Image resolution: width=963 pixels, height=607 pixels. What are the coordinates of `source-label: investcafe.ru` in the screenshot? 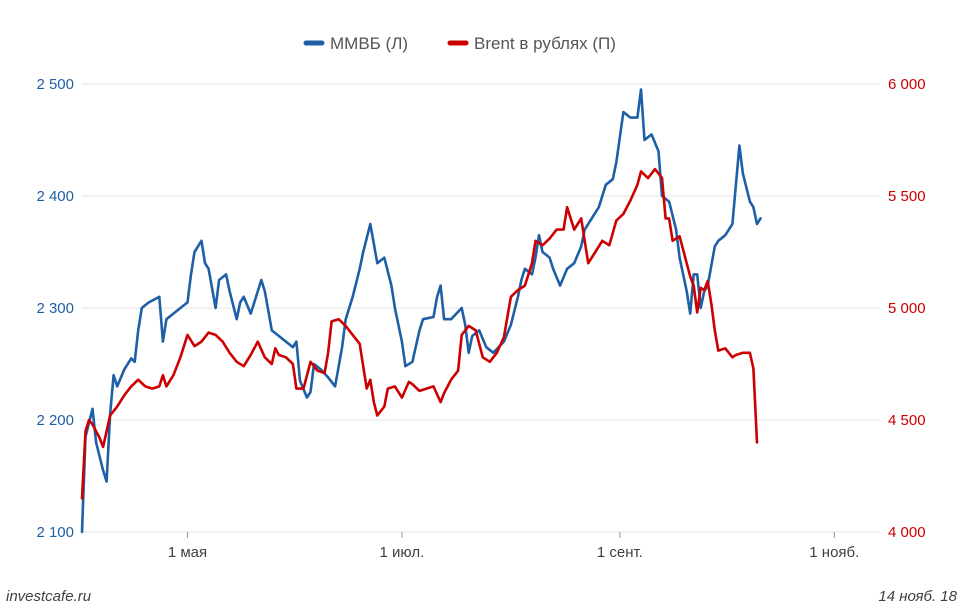 It's located at (49, 596).